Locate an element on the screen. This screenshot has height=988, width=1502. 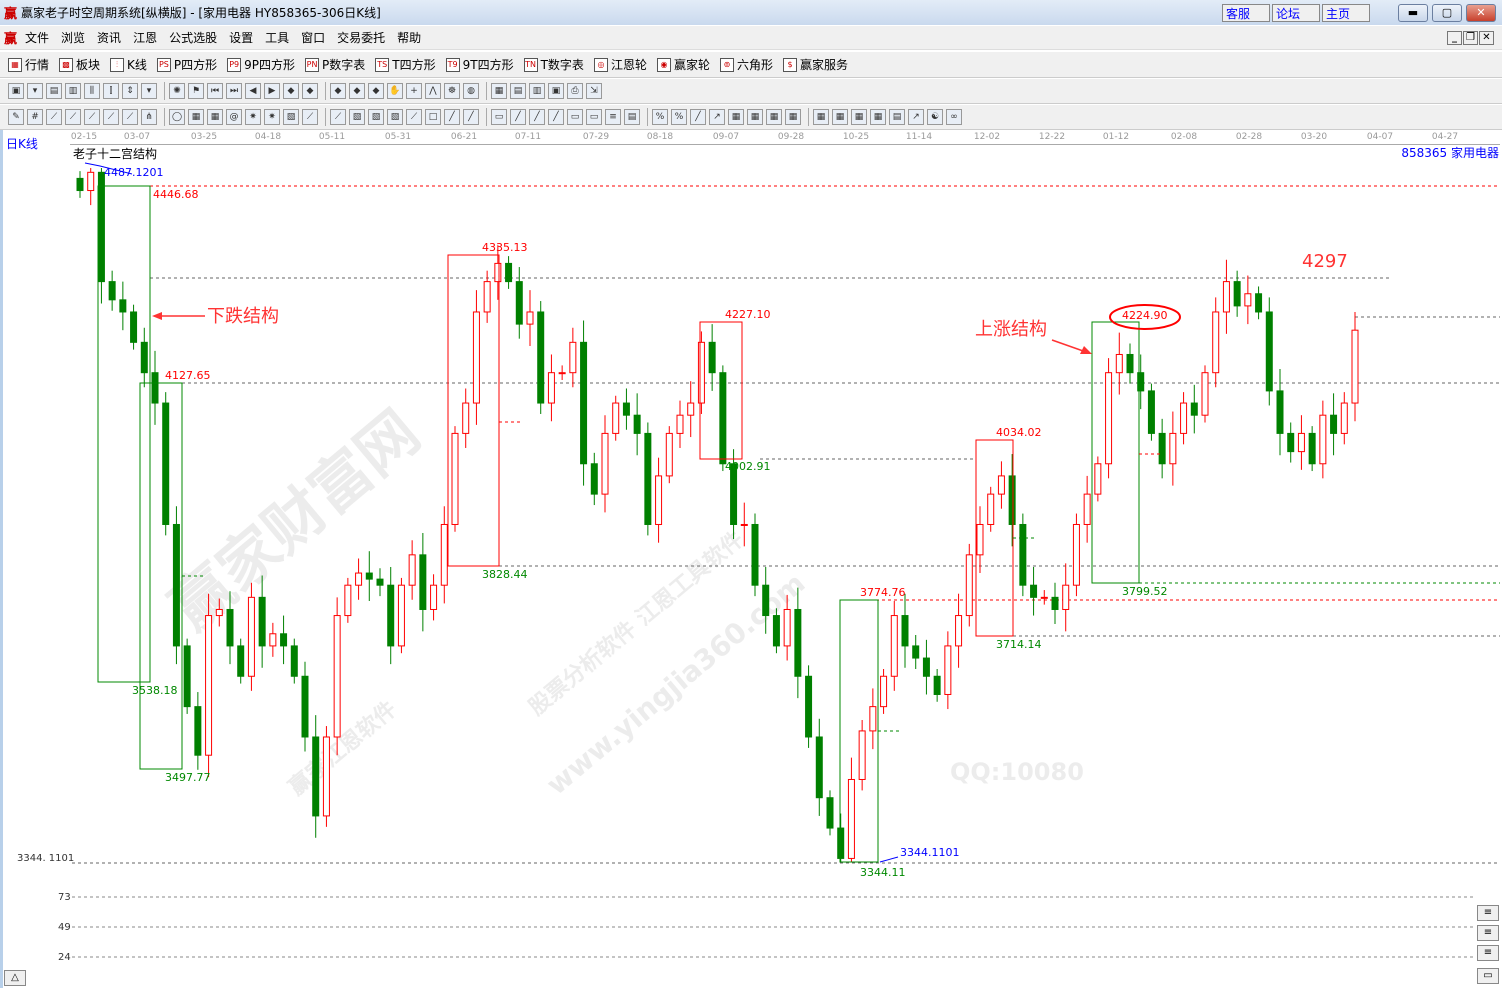
close-button: ✕ is located at coordinates (1481, 13).